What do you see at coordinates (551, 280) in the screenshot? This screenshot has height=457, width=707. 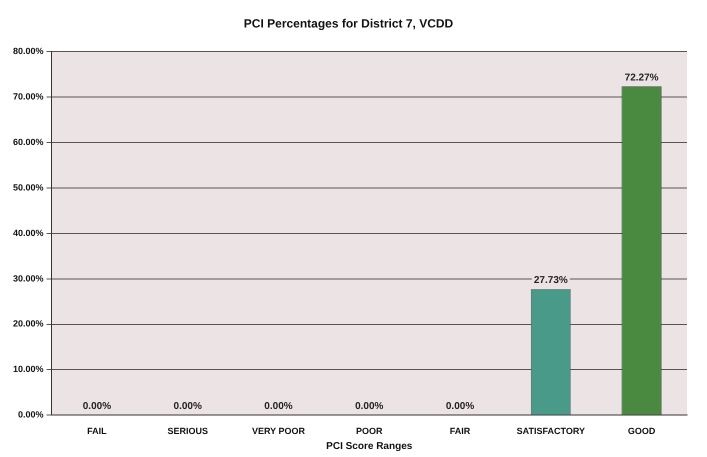 I see `data-label: 27.73%` at bounding box center [551, 280].